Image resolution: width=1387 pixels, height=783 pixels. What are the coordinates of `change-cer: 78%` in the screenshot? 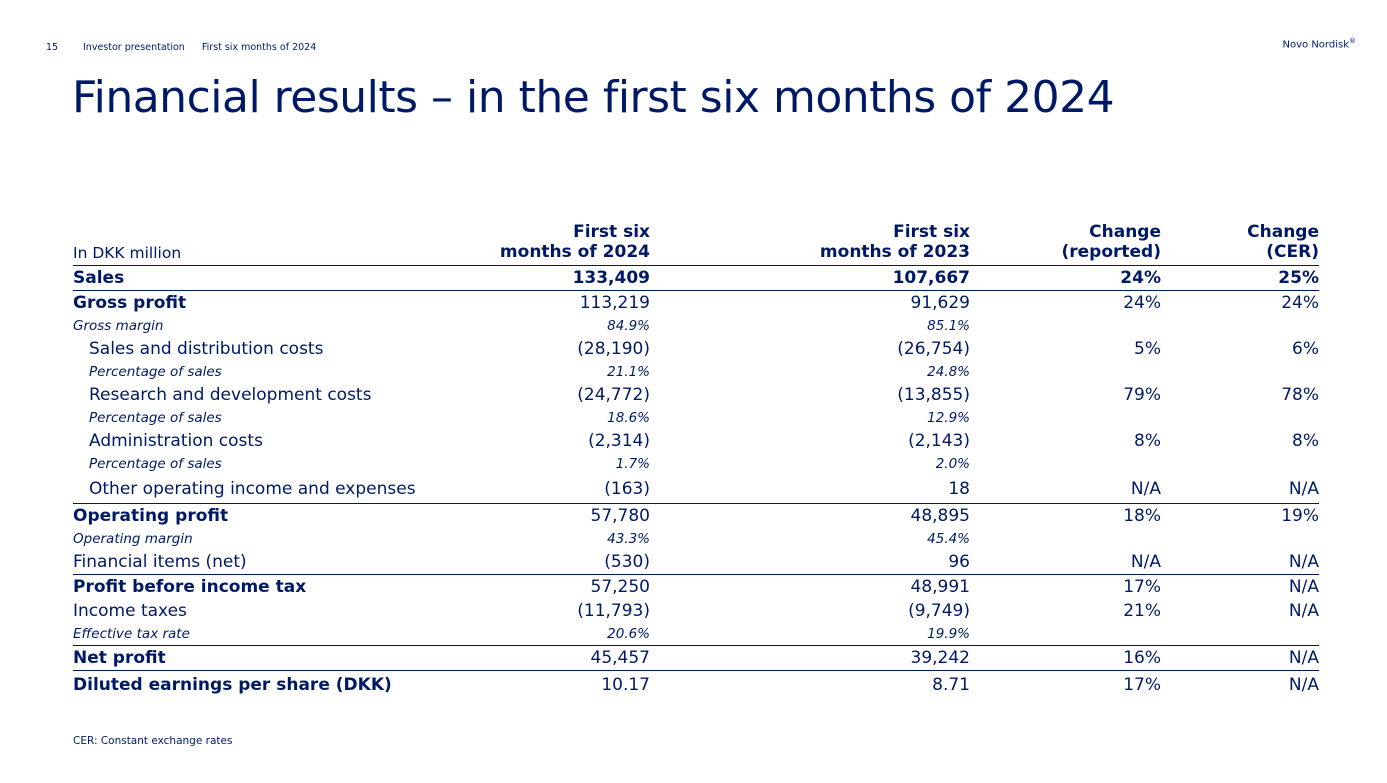 It's located at (1300, 394).